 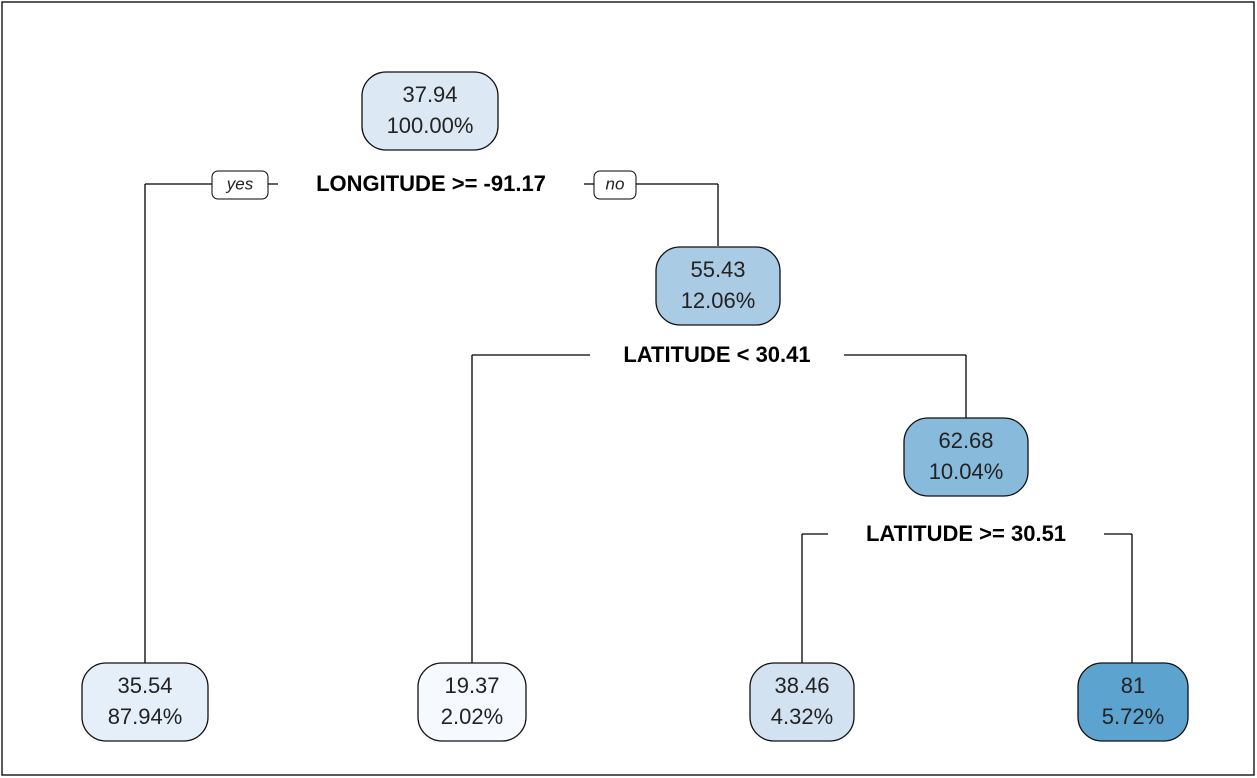 What do you see at coordinates (1133, 685) in the screenshot?
I see `node-value: 81` at bounding box center [1133, 685].